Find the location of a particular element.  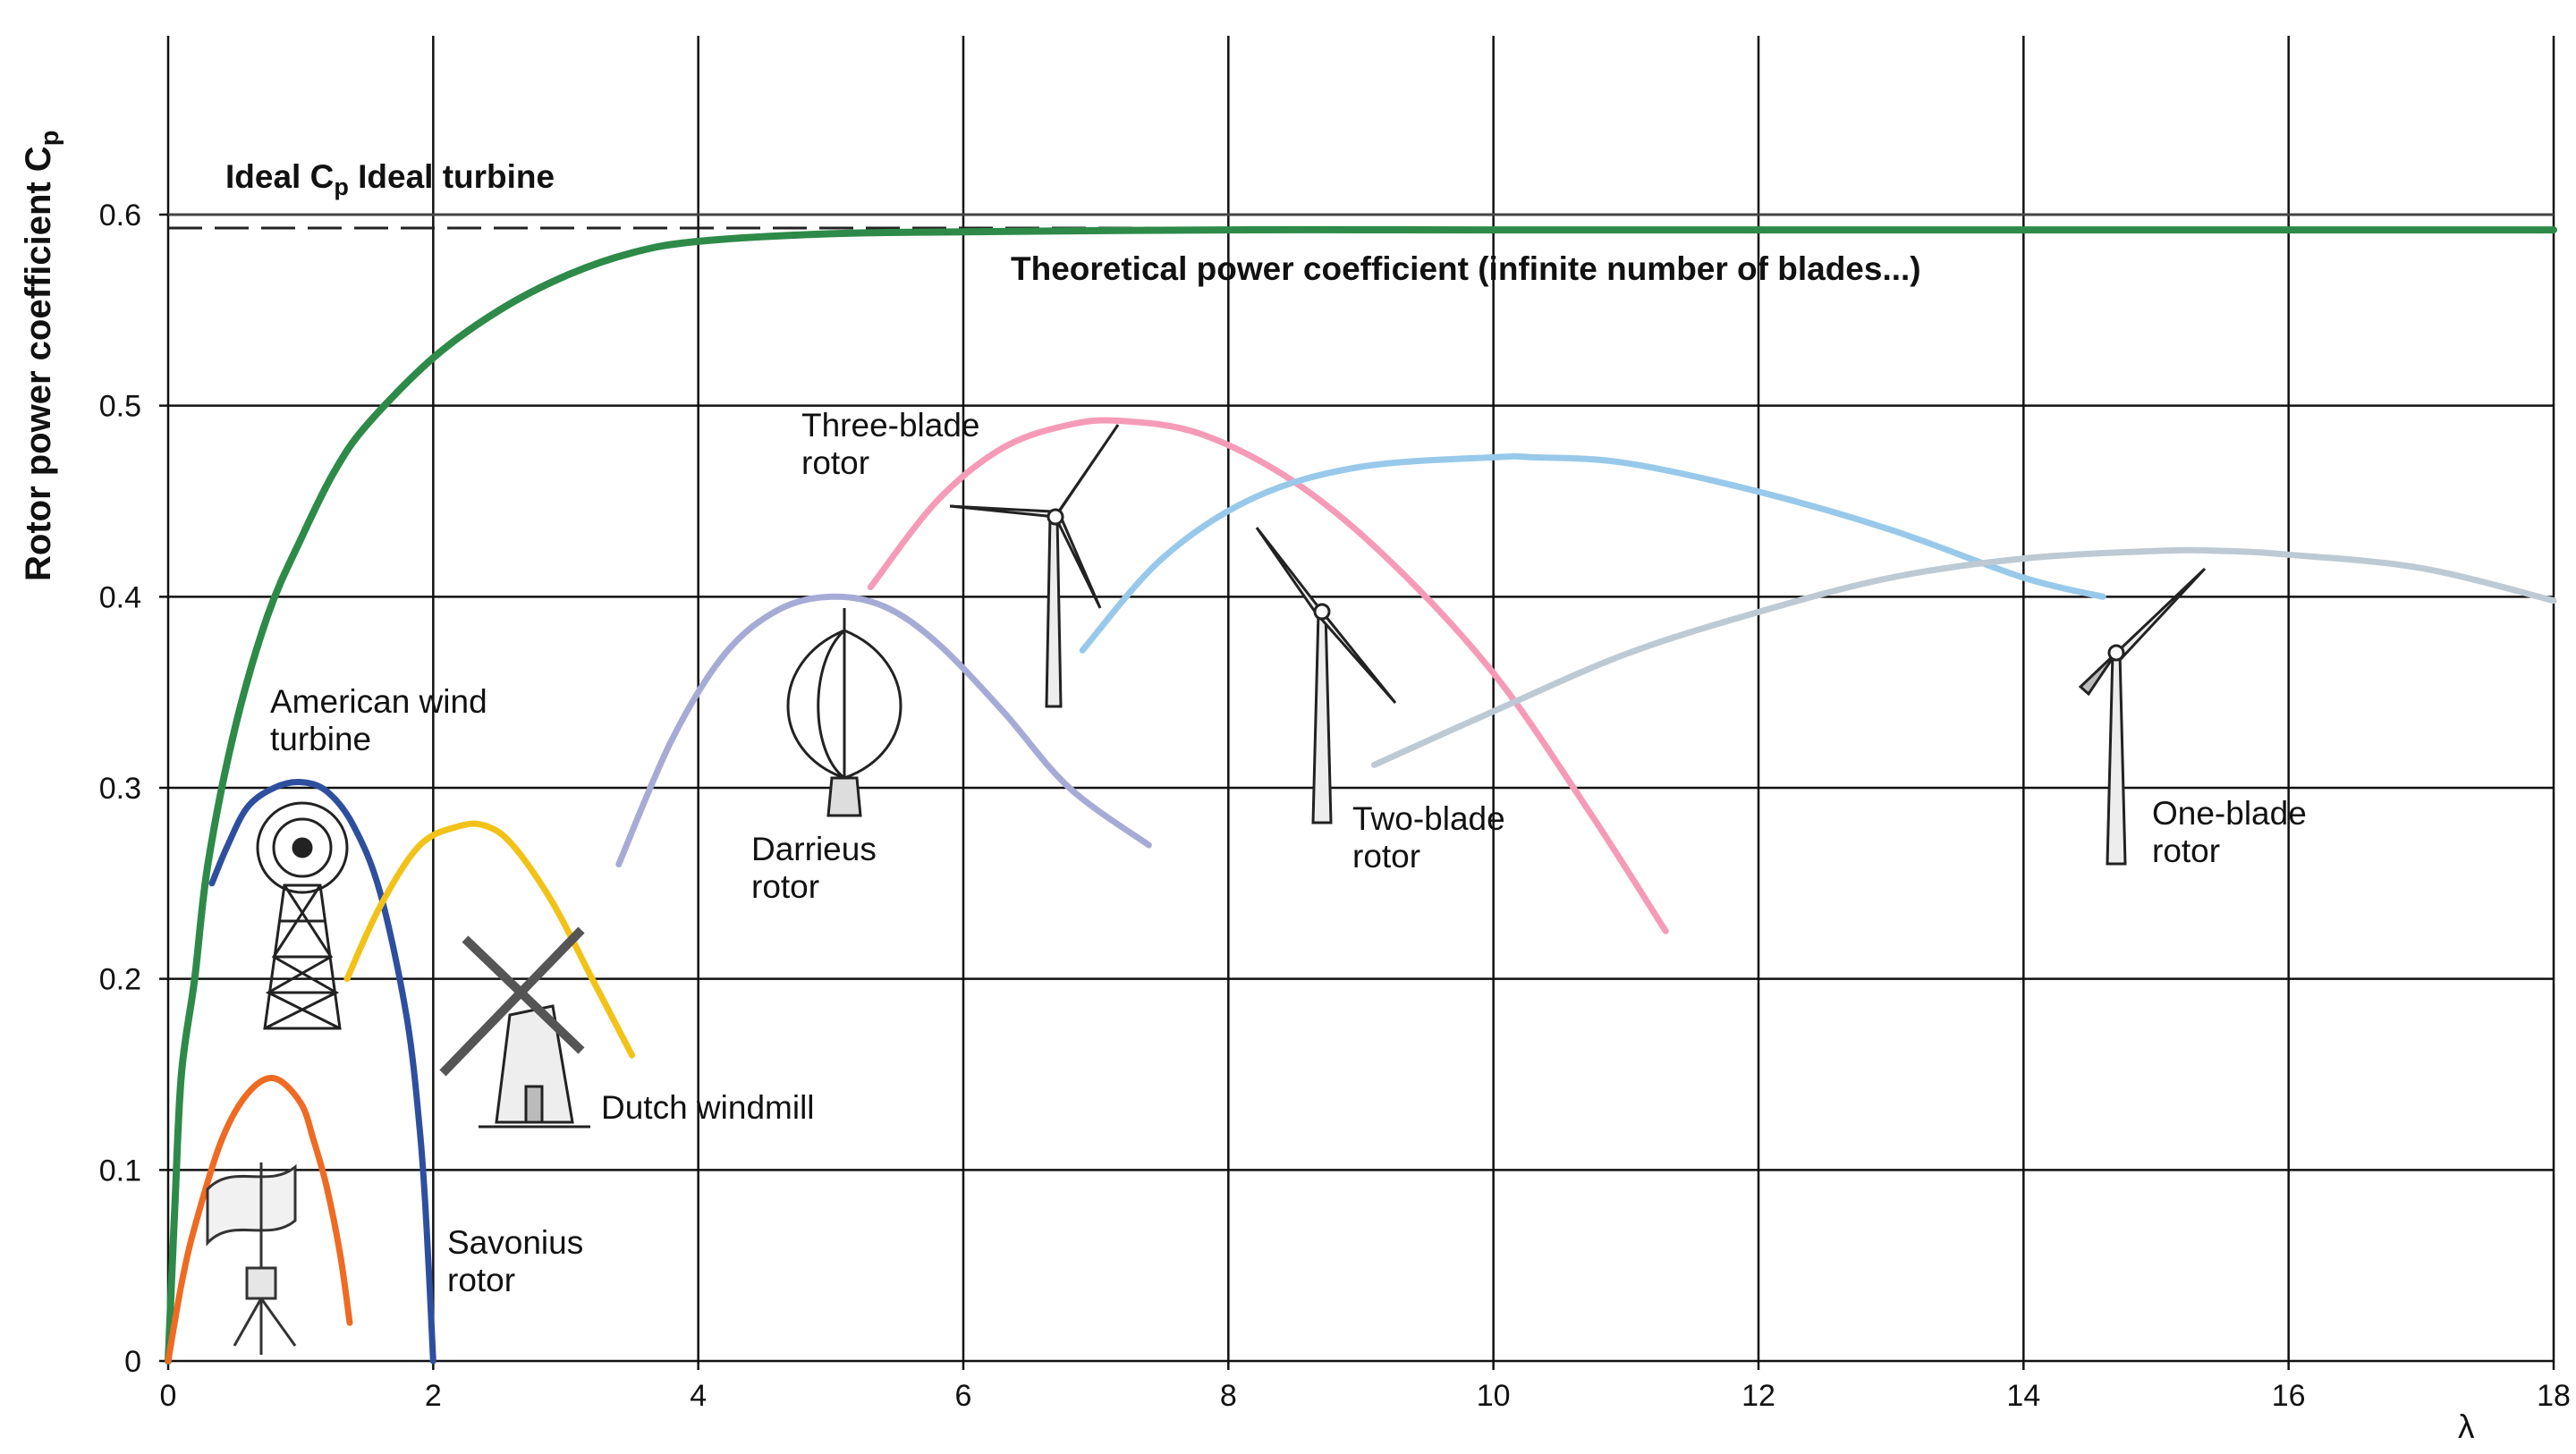

three-blade-rotor-icon is located at coordinates (1034, 566).